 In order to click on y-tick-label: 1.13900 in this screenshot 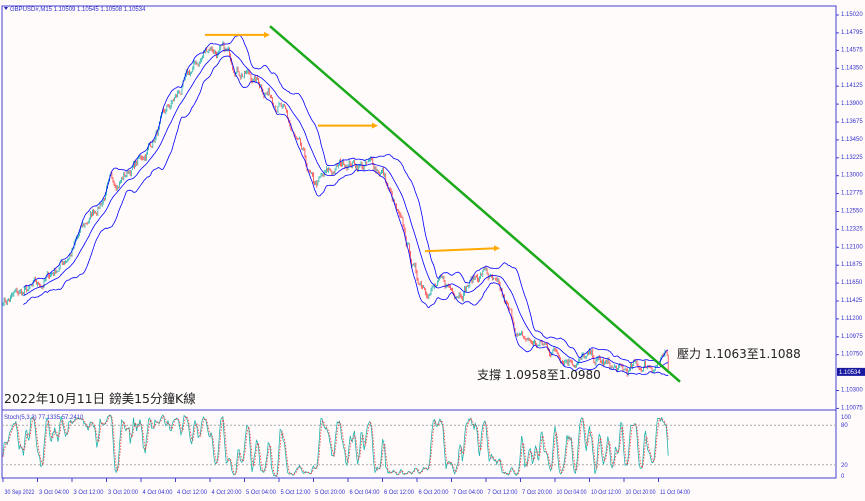, I will do `click(852, 104)`.